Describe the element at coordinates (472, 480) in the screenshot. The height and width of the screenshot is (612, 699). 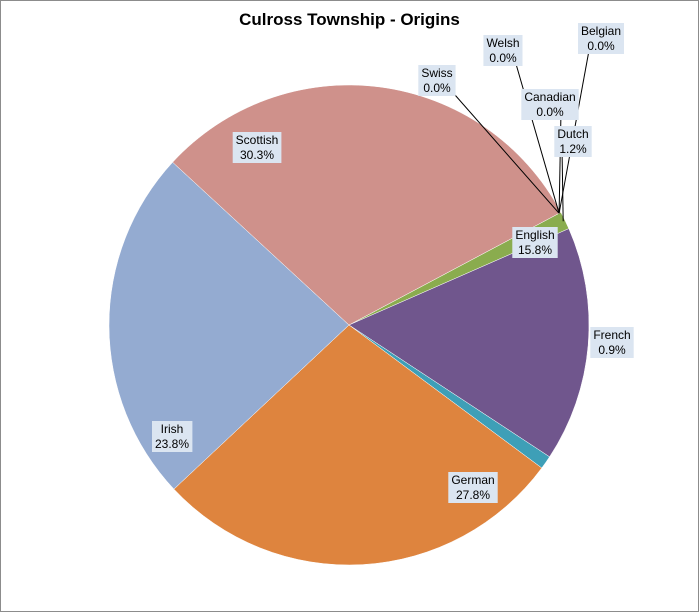
I see `data-label-category: German` at that location.